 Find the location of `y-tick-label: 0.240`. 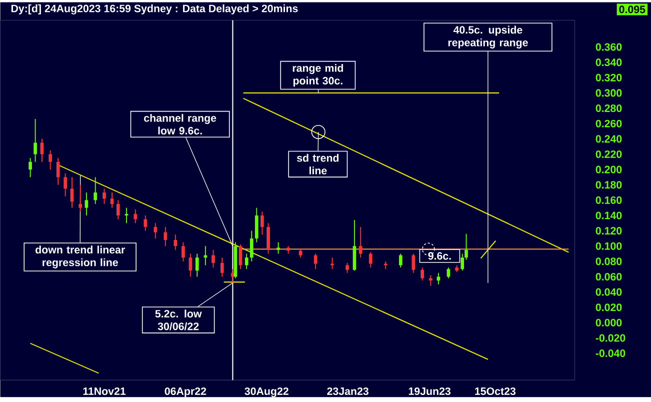

y-tick-label: 0.240 is located at coordinates (609, 139).